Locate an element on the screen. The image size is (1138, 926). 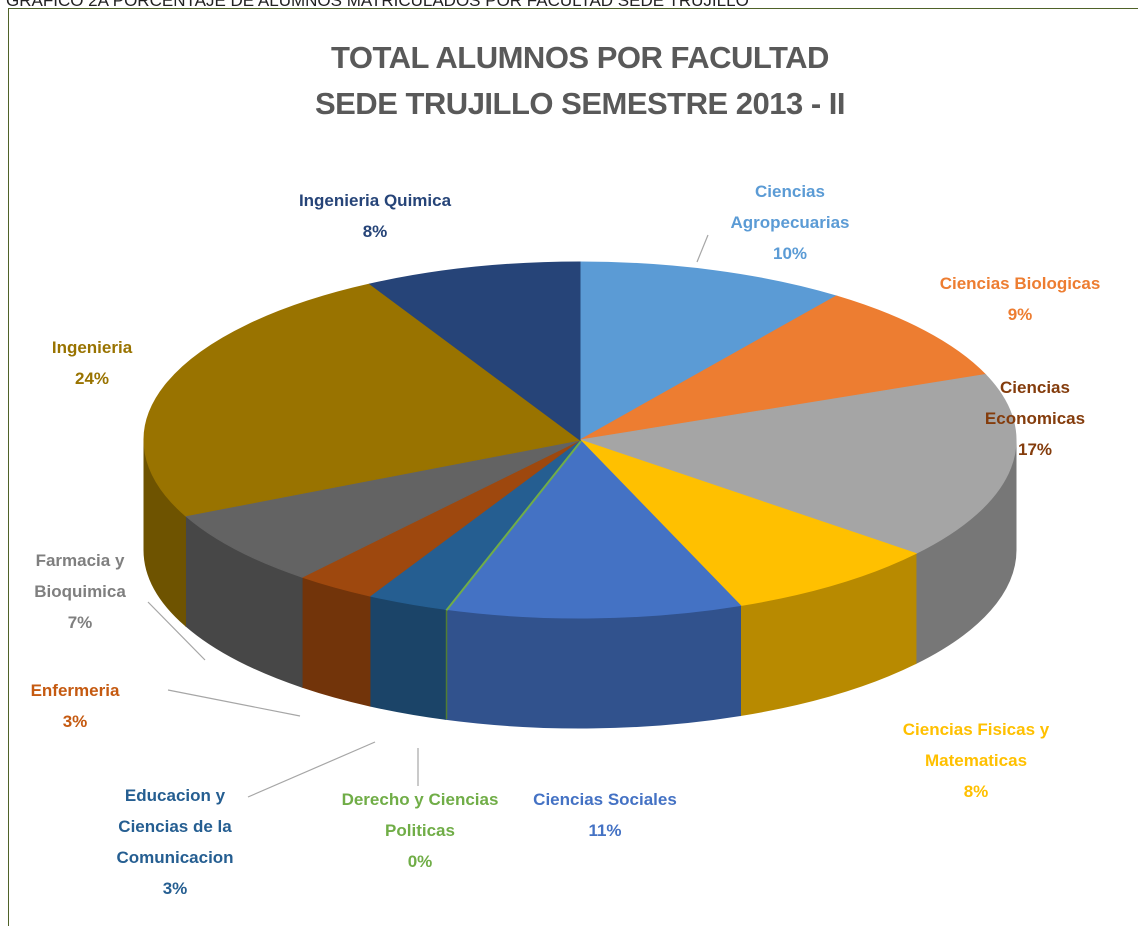
data-label-name: Ciencias Sociales is located at coordinates (605, 799).